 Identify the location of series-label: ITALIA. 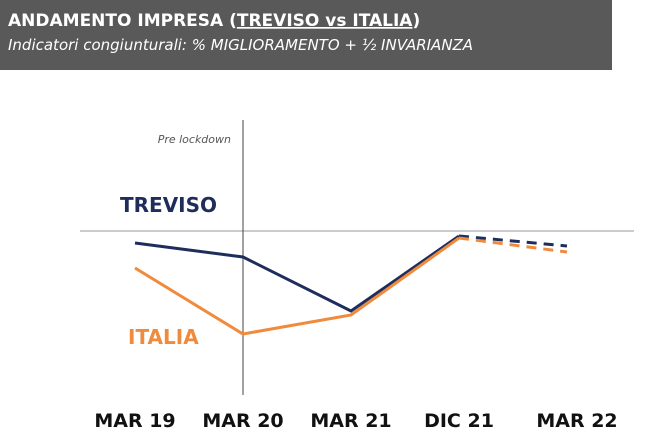
(163, 337).